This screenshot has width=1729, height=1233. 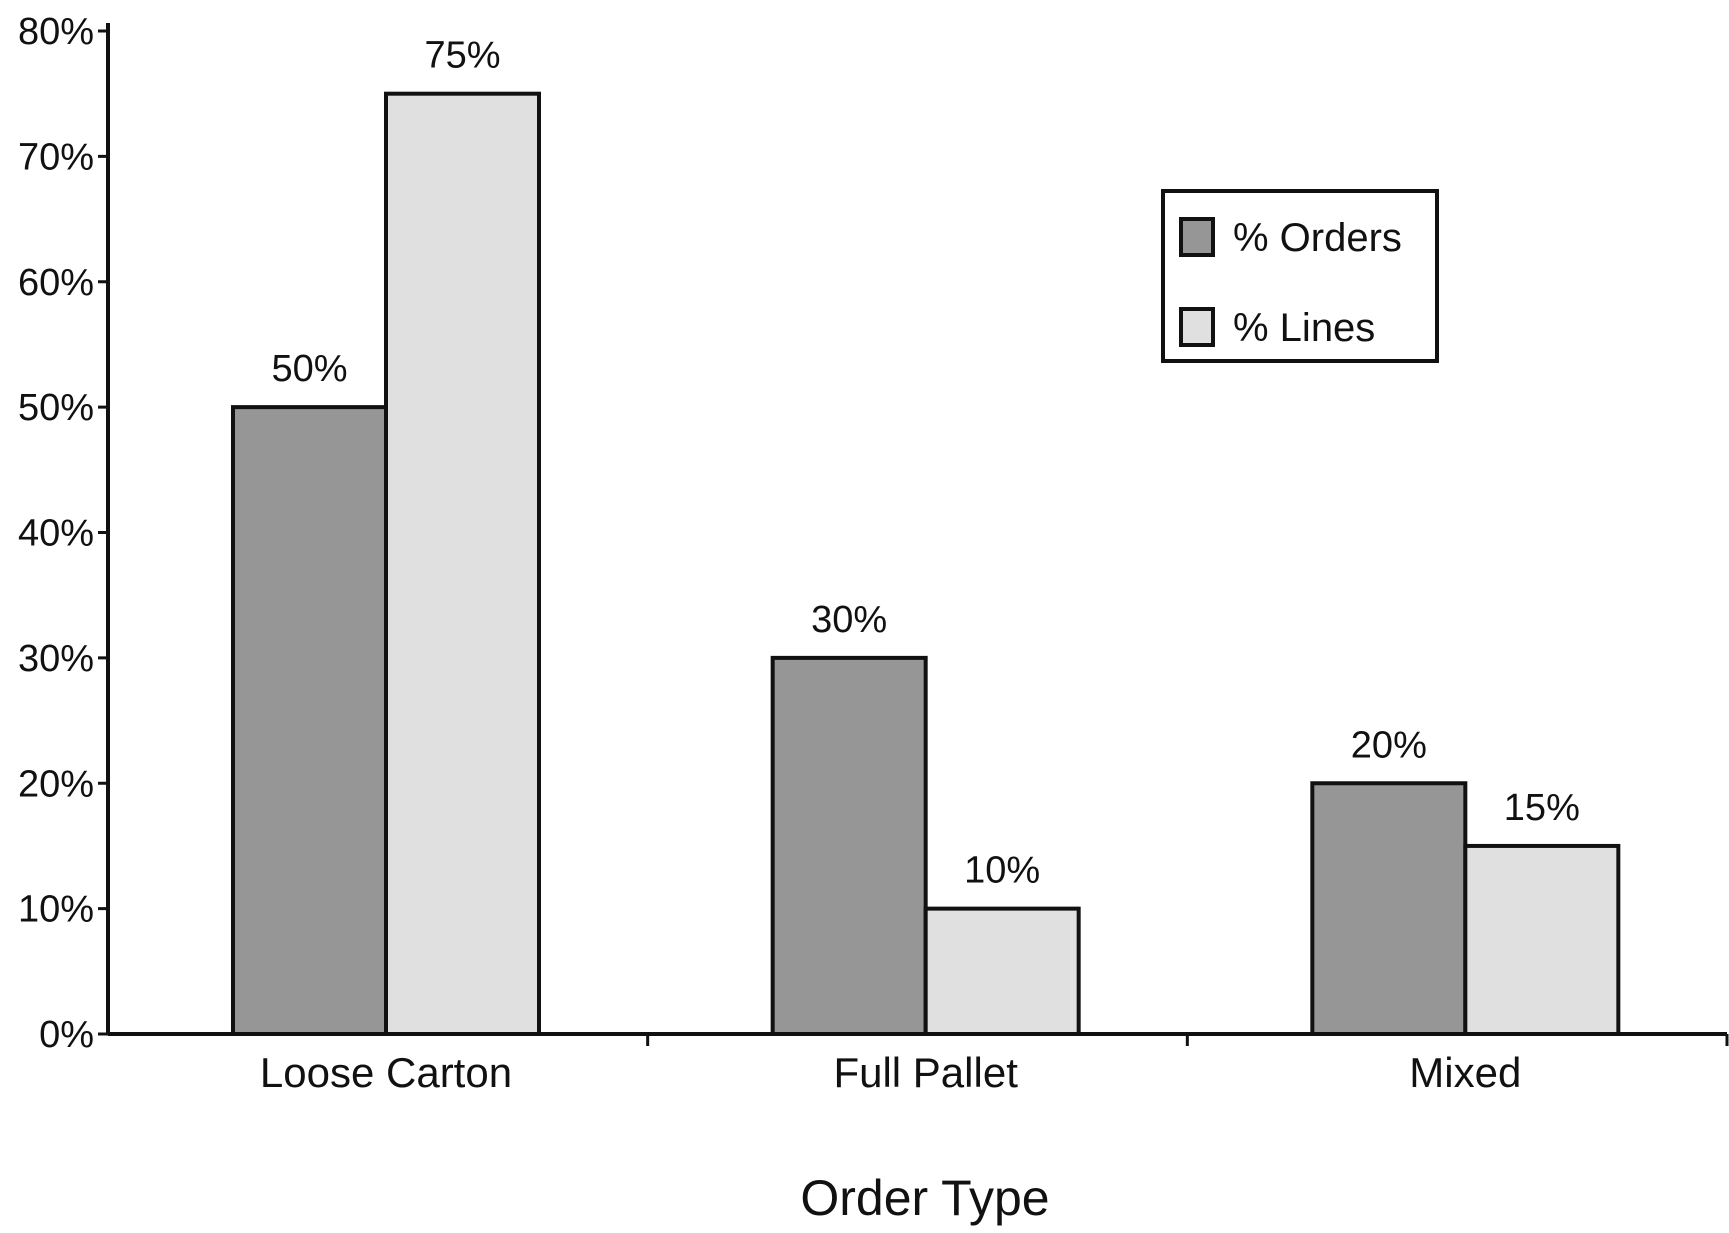 What do you see at coordinates (924, 1198) in the screenshot?
I see `x-axis-title: Order Type` at bounding box center [924, 1198].